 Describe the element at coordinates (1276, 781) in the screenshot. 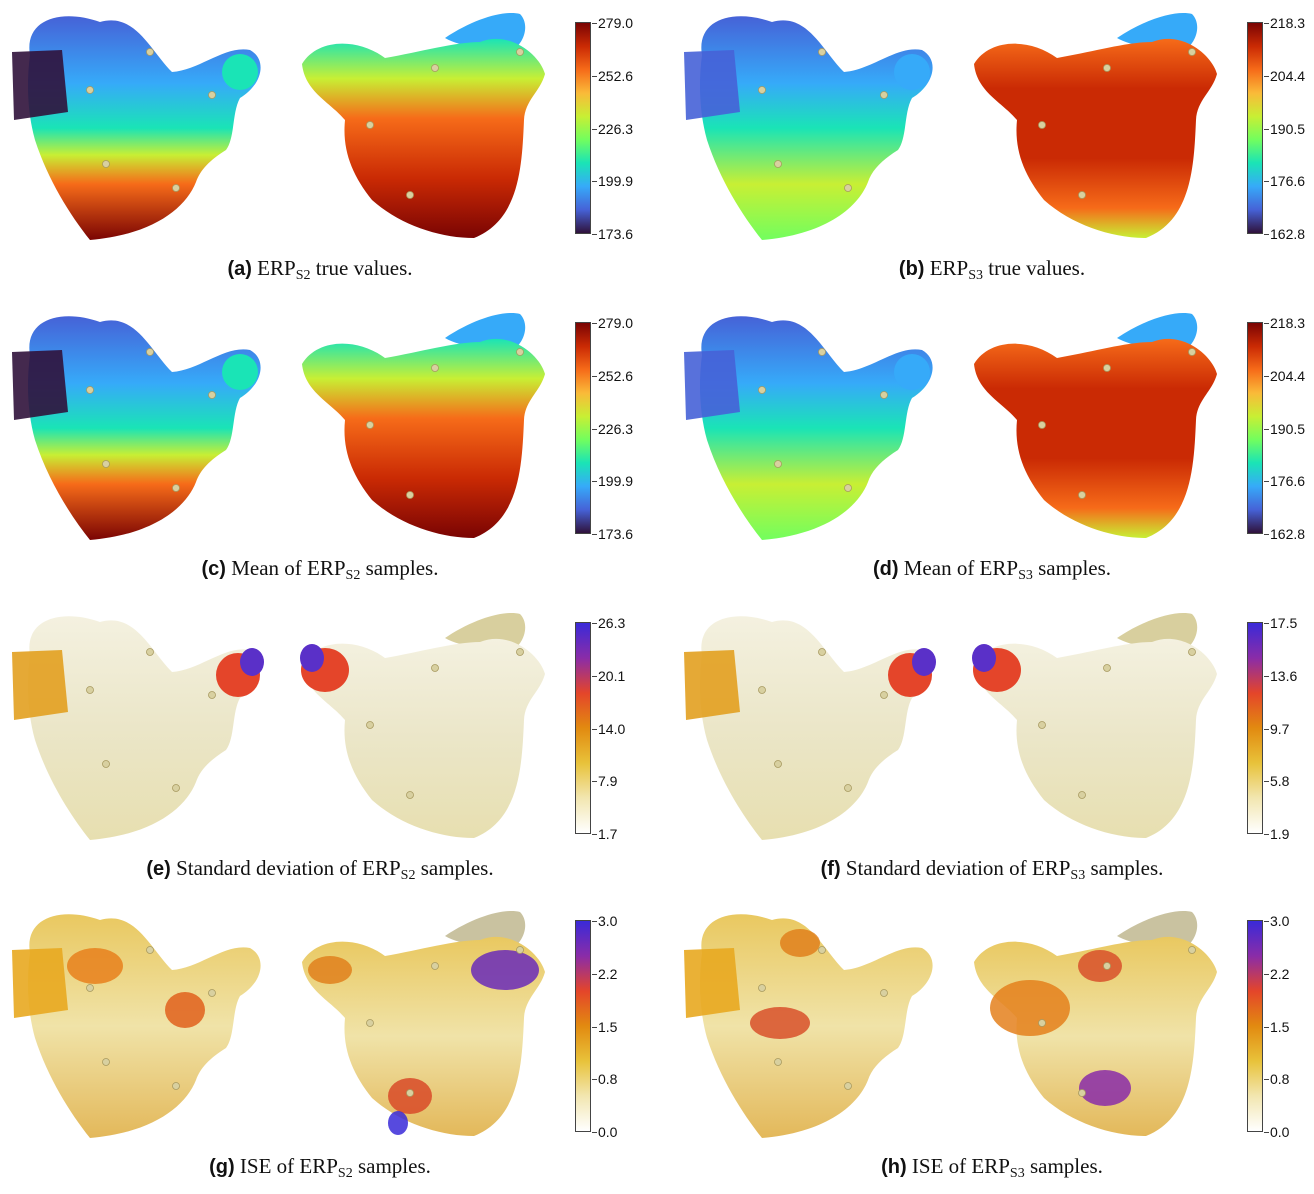

I see `colorbar-tick-label: 5.8` at that location.